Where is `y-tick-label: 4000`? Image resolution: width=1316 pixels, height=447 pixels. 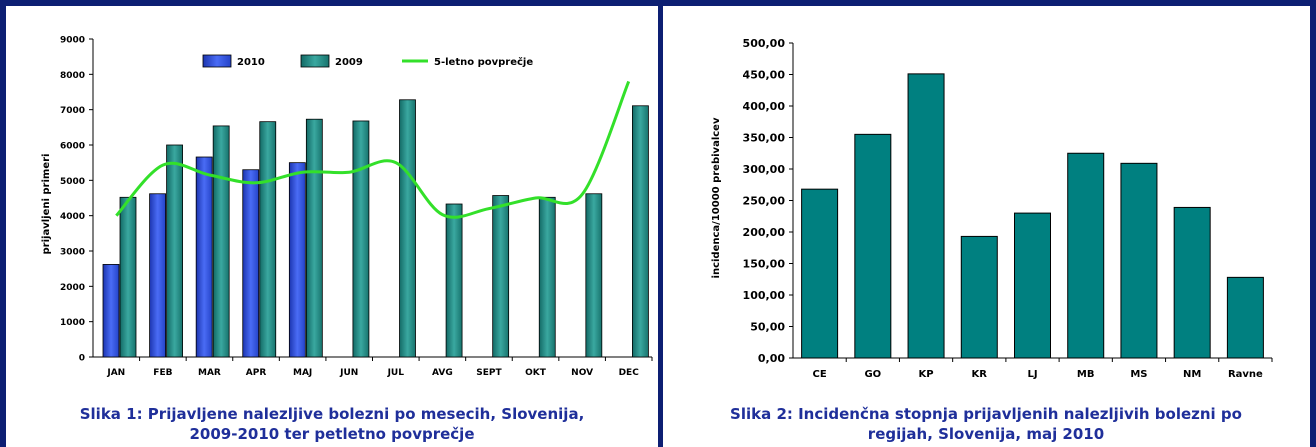
y-tick-label: 4000 is located at coordinates (72, 217).